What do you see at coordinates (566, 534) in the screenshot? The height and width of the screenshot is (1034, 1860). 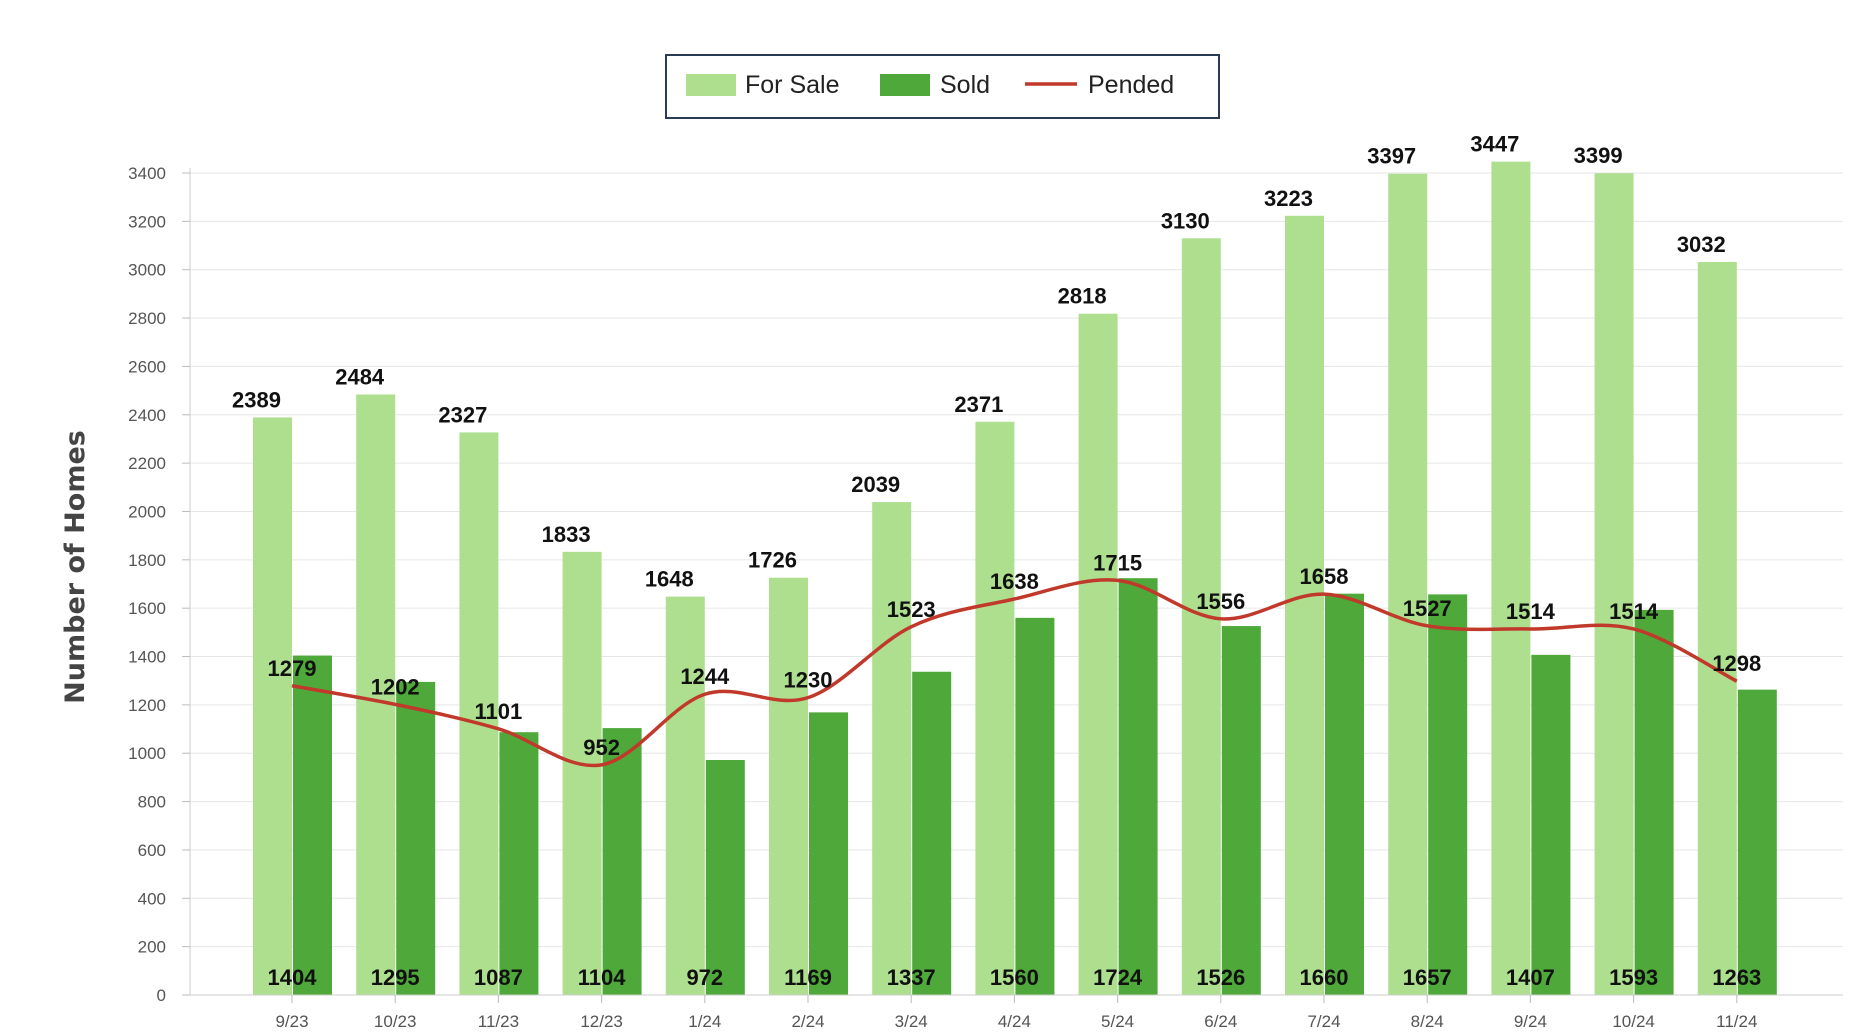 I see `data-label-for-sale: 1833` at bounding box center [566, 534].